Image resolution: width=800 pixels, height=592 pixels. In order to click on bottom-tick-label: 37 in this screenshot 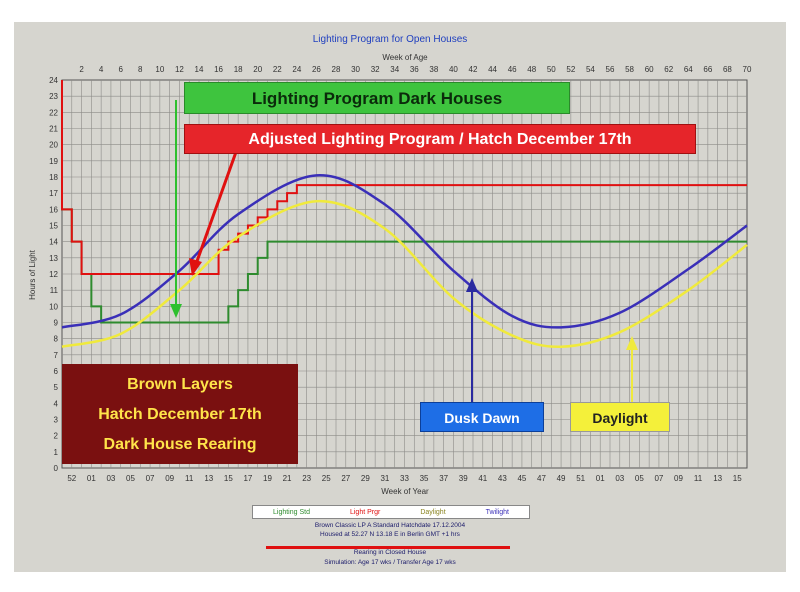, I will do `click(443, 478)`.